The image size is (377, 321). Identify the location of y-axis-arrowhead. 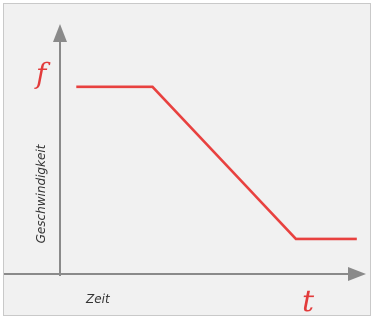
(60, 33).